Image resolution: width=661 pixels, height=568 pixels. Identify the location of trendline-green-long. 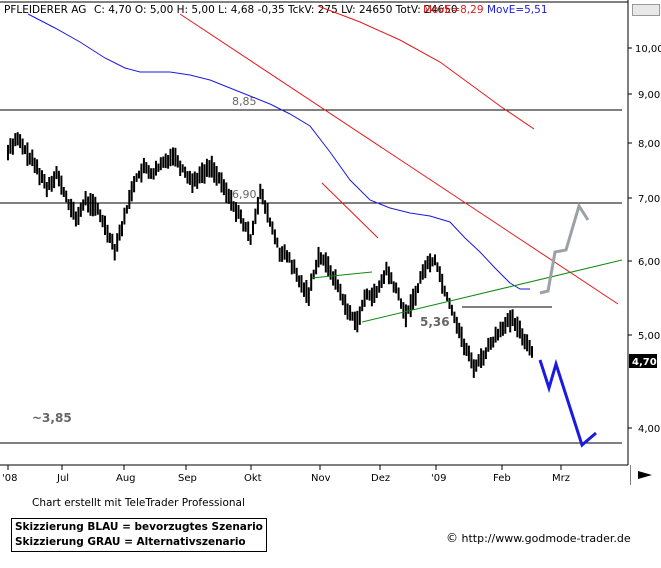
(492, 291).